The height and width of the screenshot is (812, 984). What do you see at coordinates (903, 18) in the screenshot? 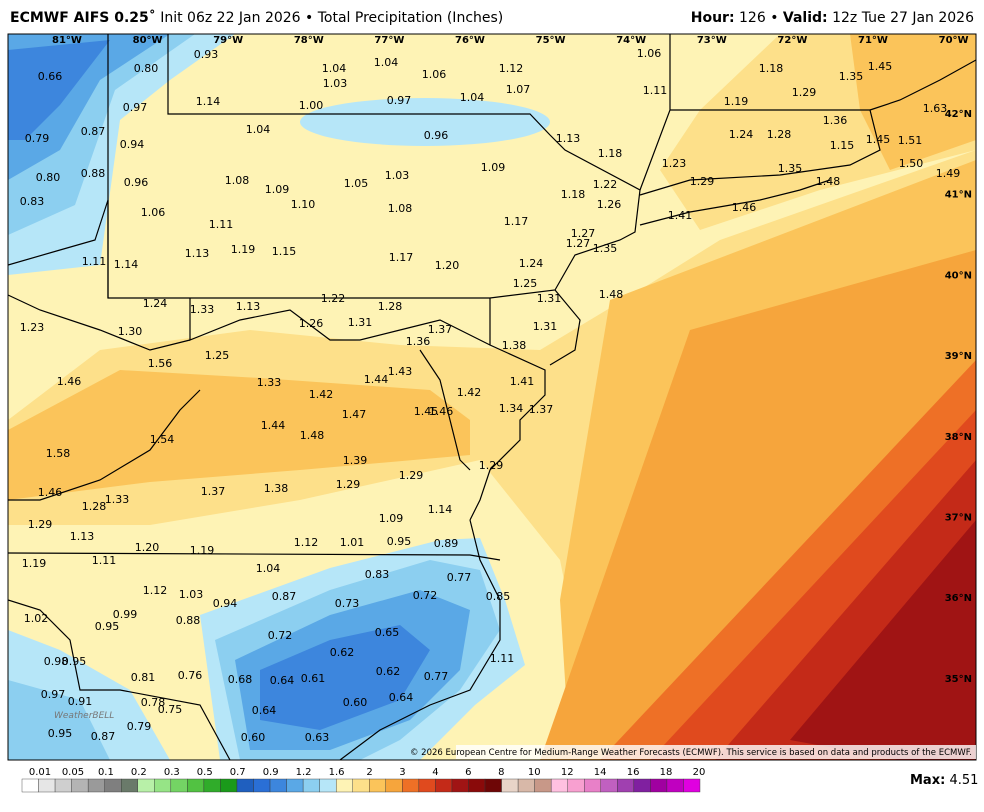
I see `valid-time: 12z Tue 27 Jan 2026` at bounding box center [903, 18].